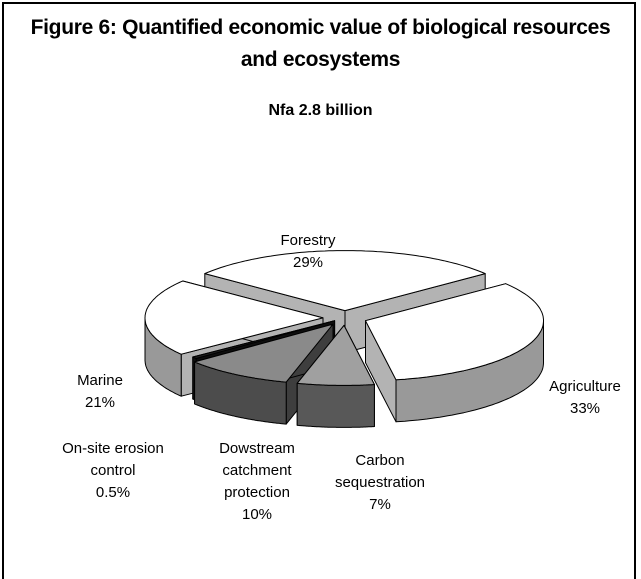 This screenshot has width=641, height=579. What do you see at coordinates (113, 492) in the screenshot?
I see `value-label: 0.5%` at bounding box center [113, 492].